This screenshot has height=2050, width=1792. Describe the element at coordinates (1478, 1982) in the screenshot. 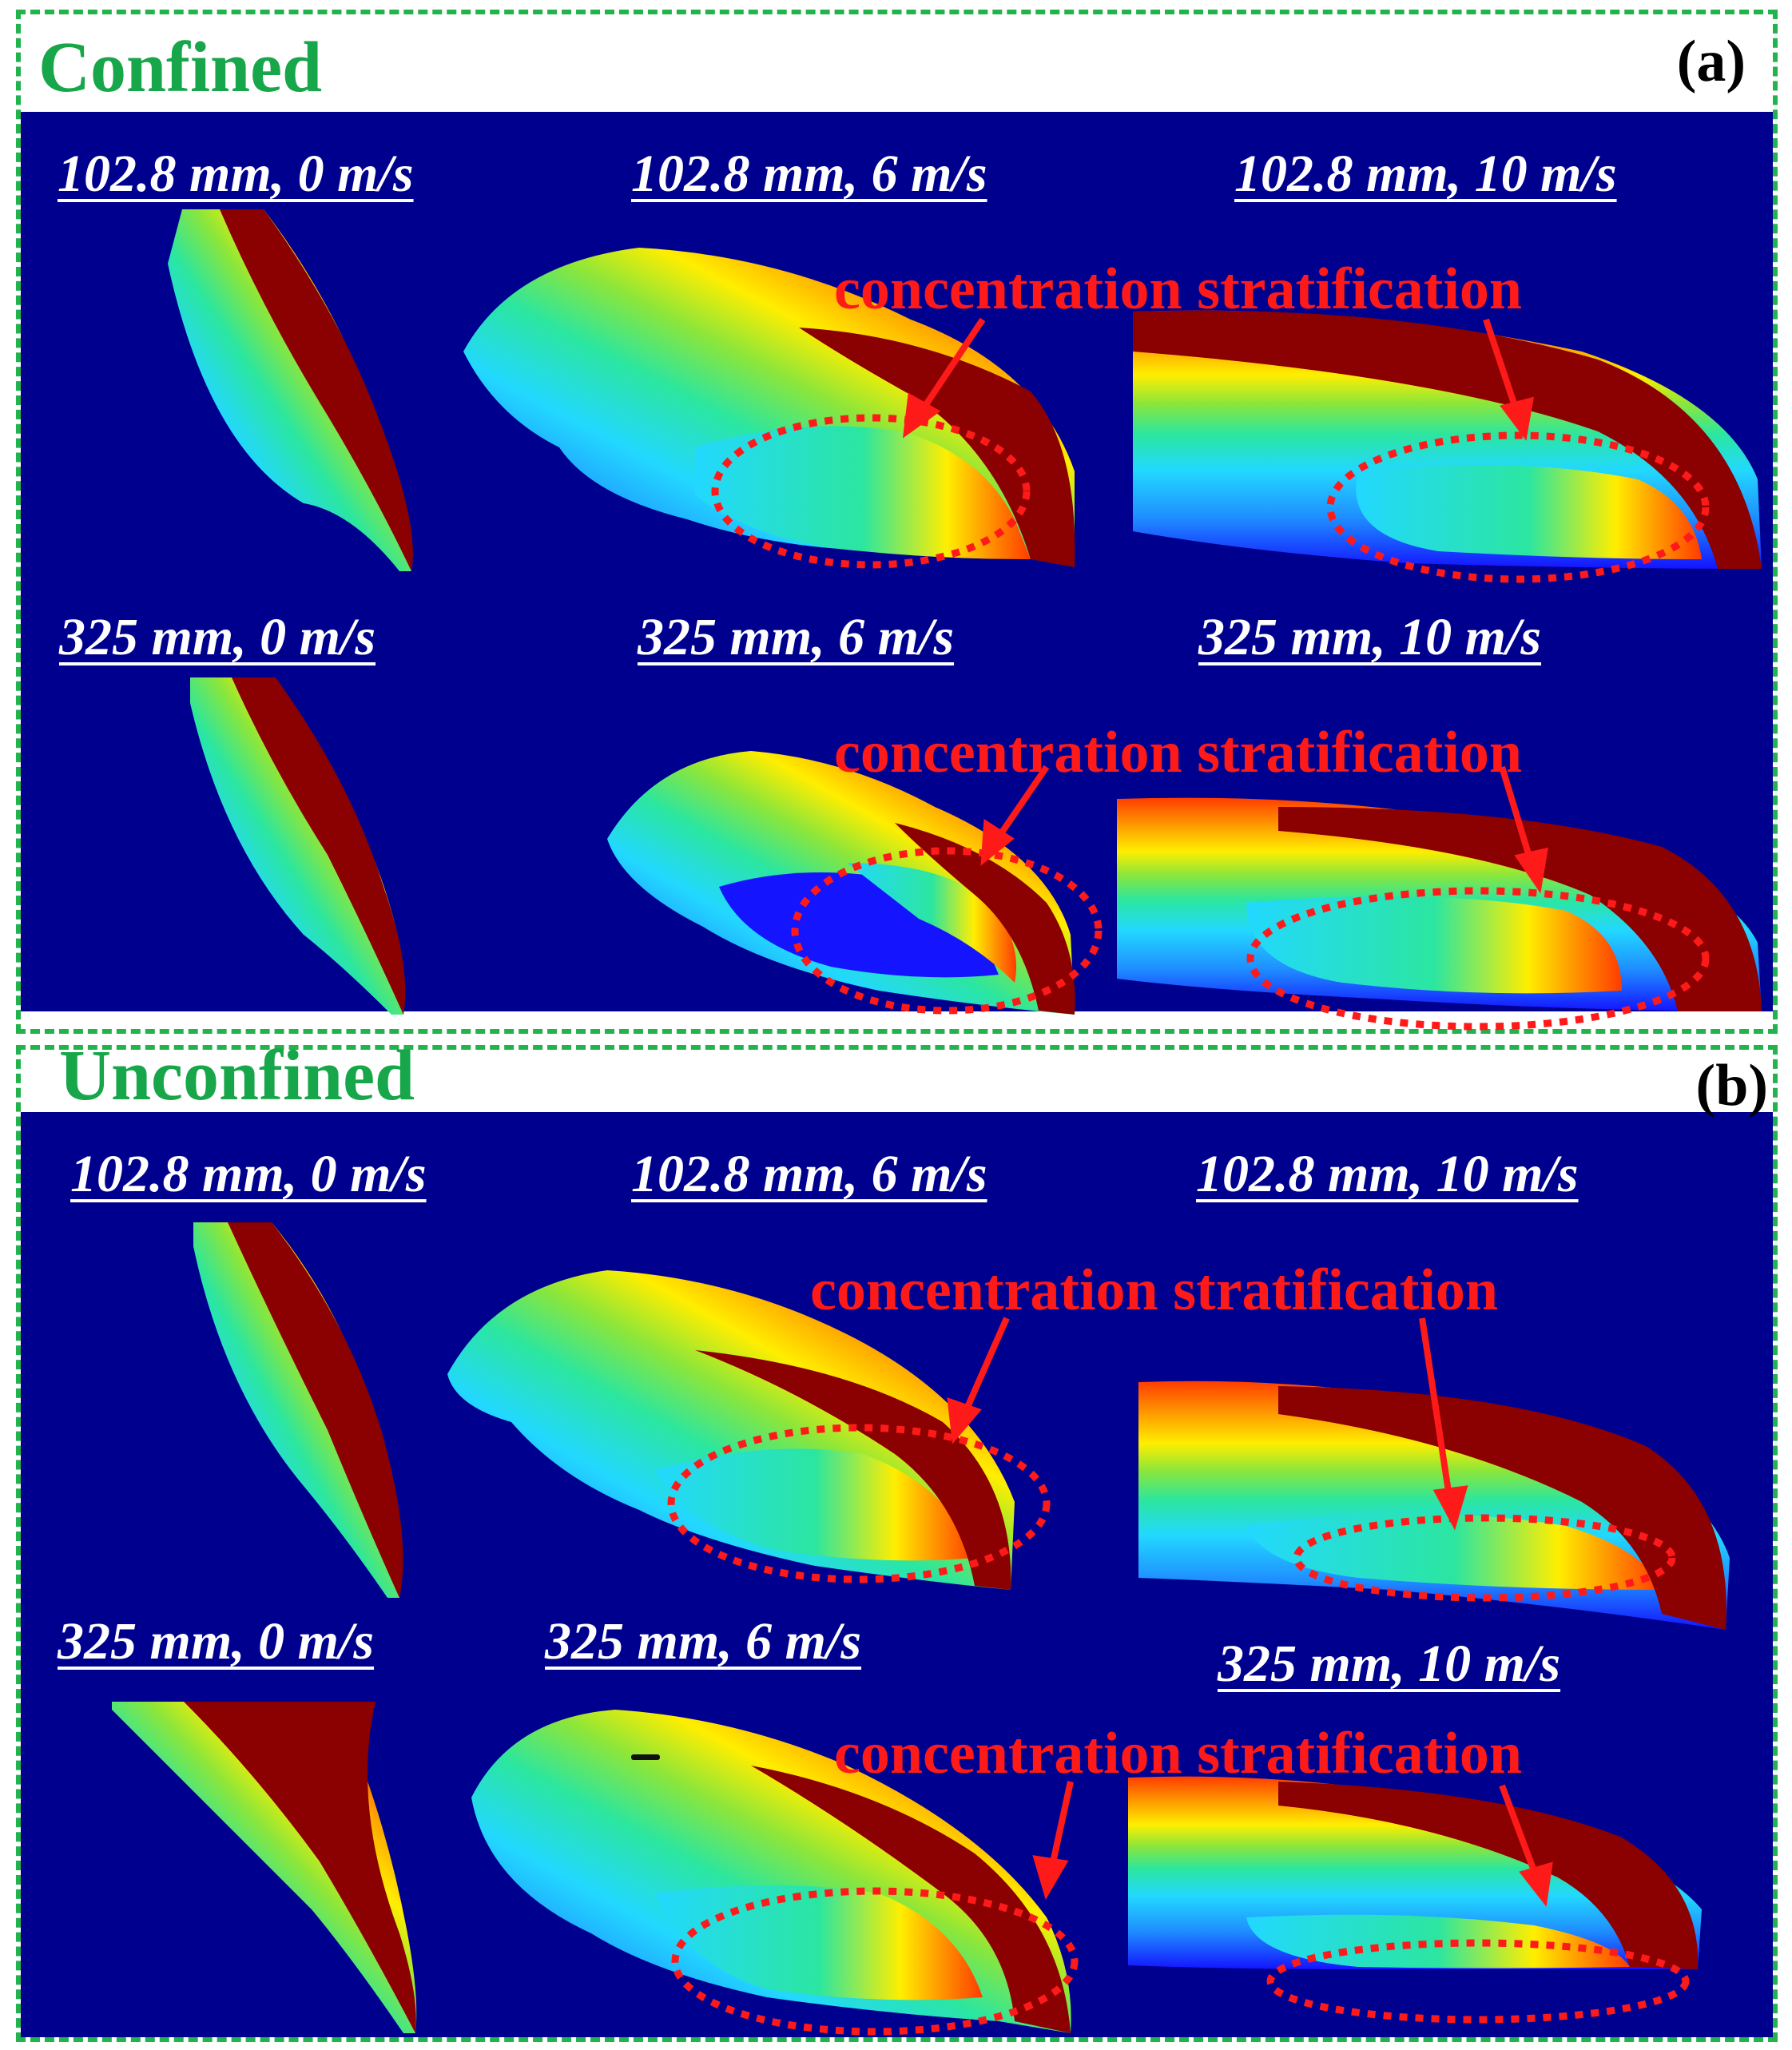

I see `ellipse-b4` at that location.